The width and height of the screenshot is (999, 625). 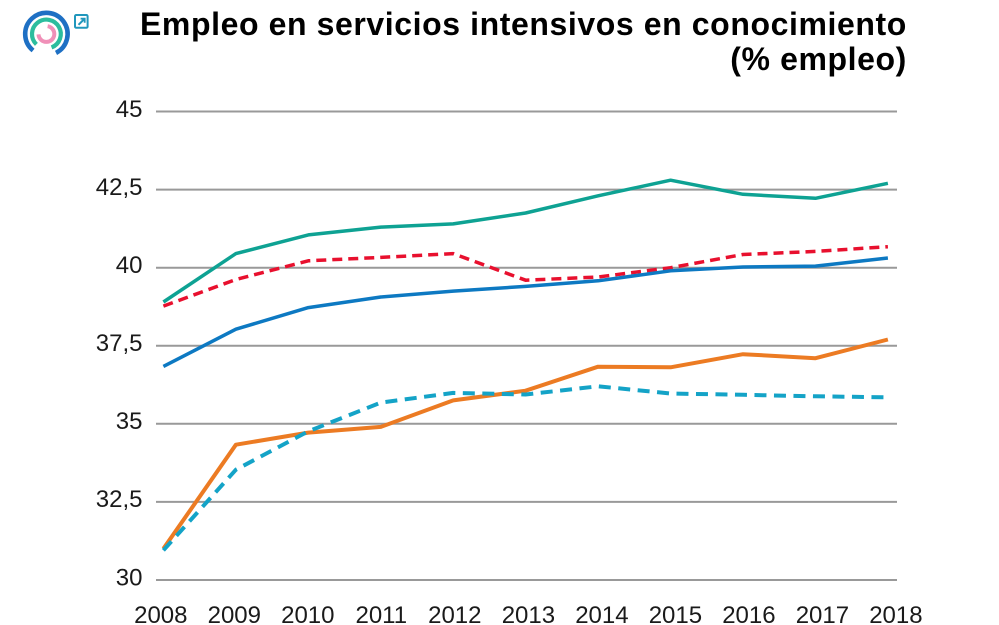 I want to click on svg-text: 2008, so click(x=160, y=613).